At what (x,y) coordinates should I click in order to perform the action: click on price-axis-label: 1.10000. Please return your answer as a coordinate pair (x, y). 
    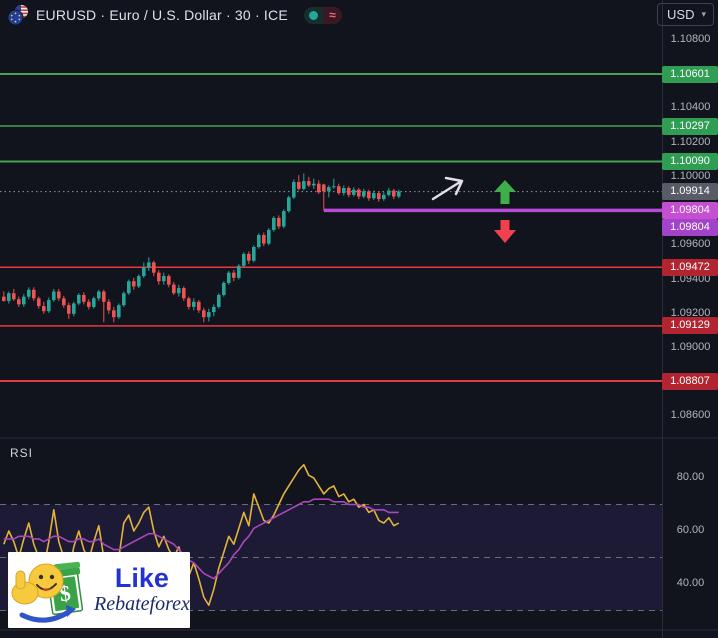
    Looking at the image, I should click on (690, 175).